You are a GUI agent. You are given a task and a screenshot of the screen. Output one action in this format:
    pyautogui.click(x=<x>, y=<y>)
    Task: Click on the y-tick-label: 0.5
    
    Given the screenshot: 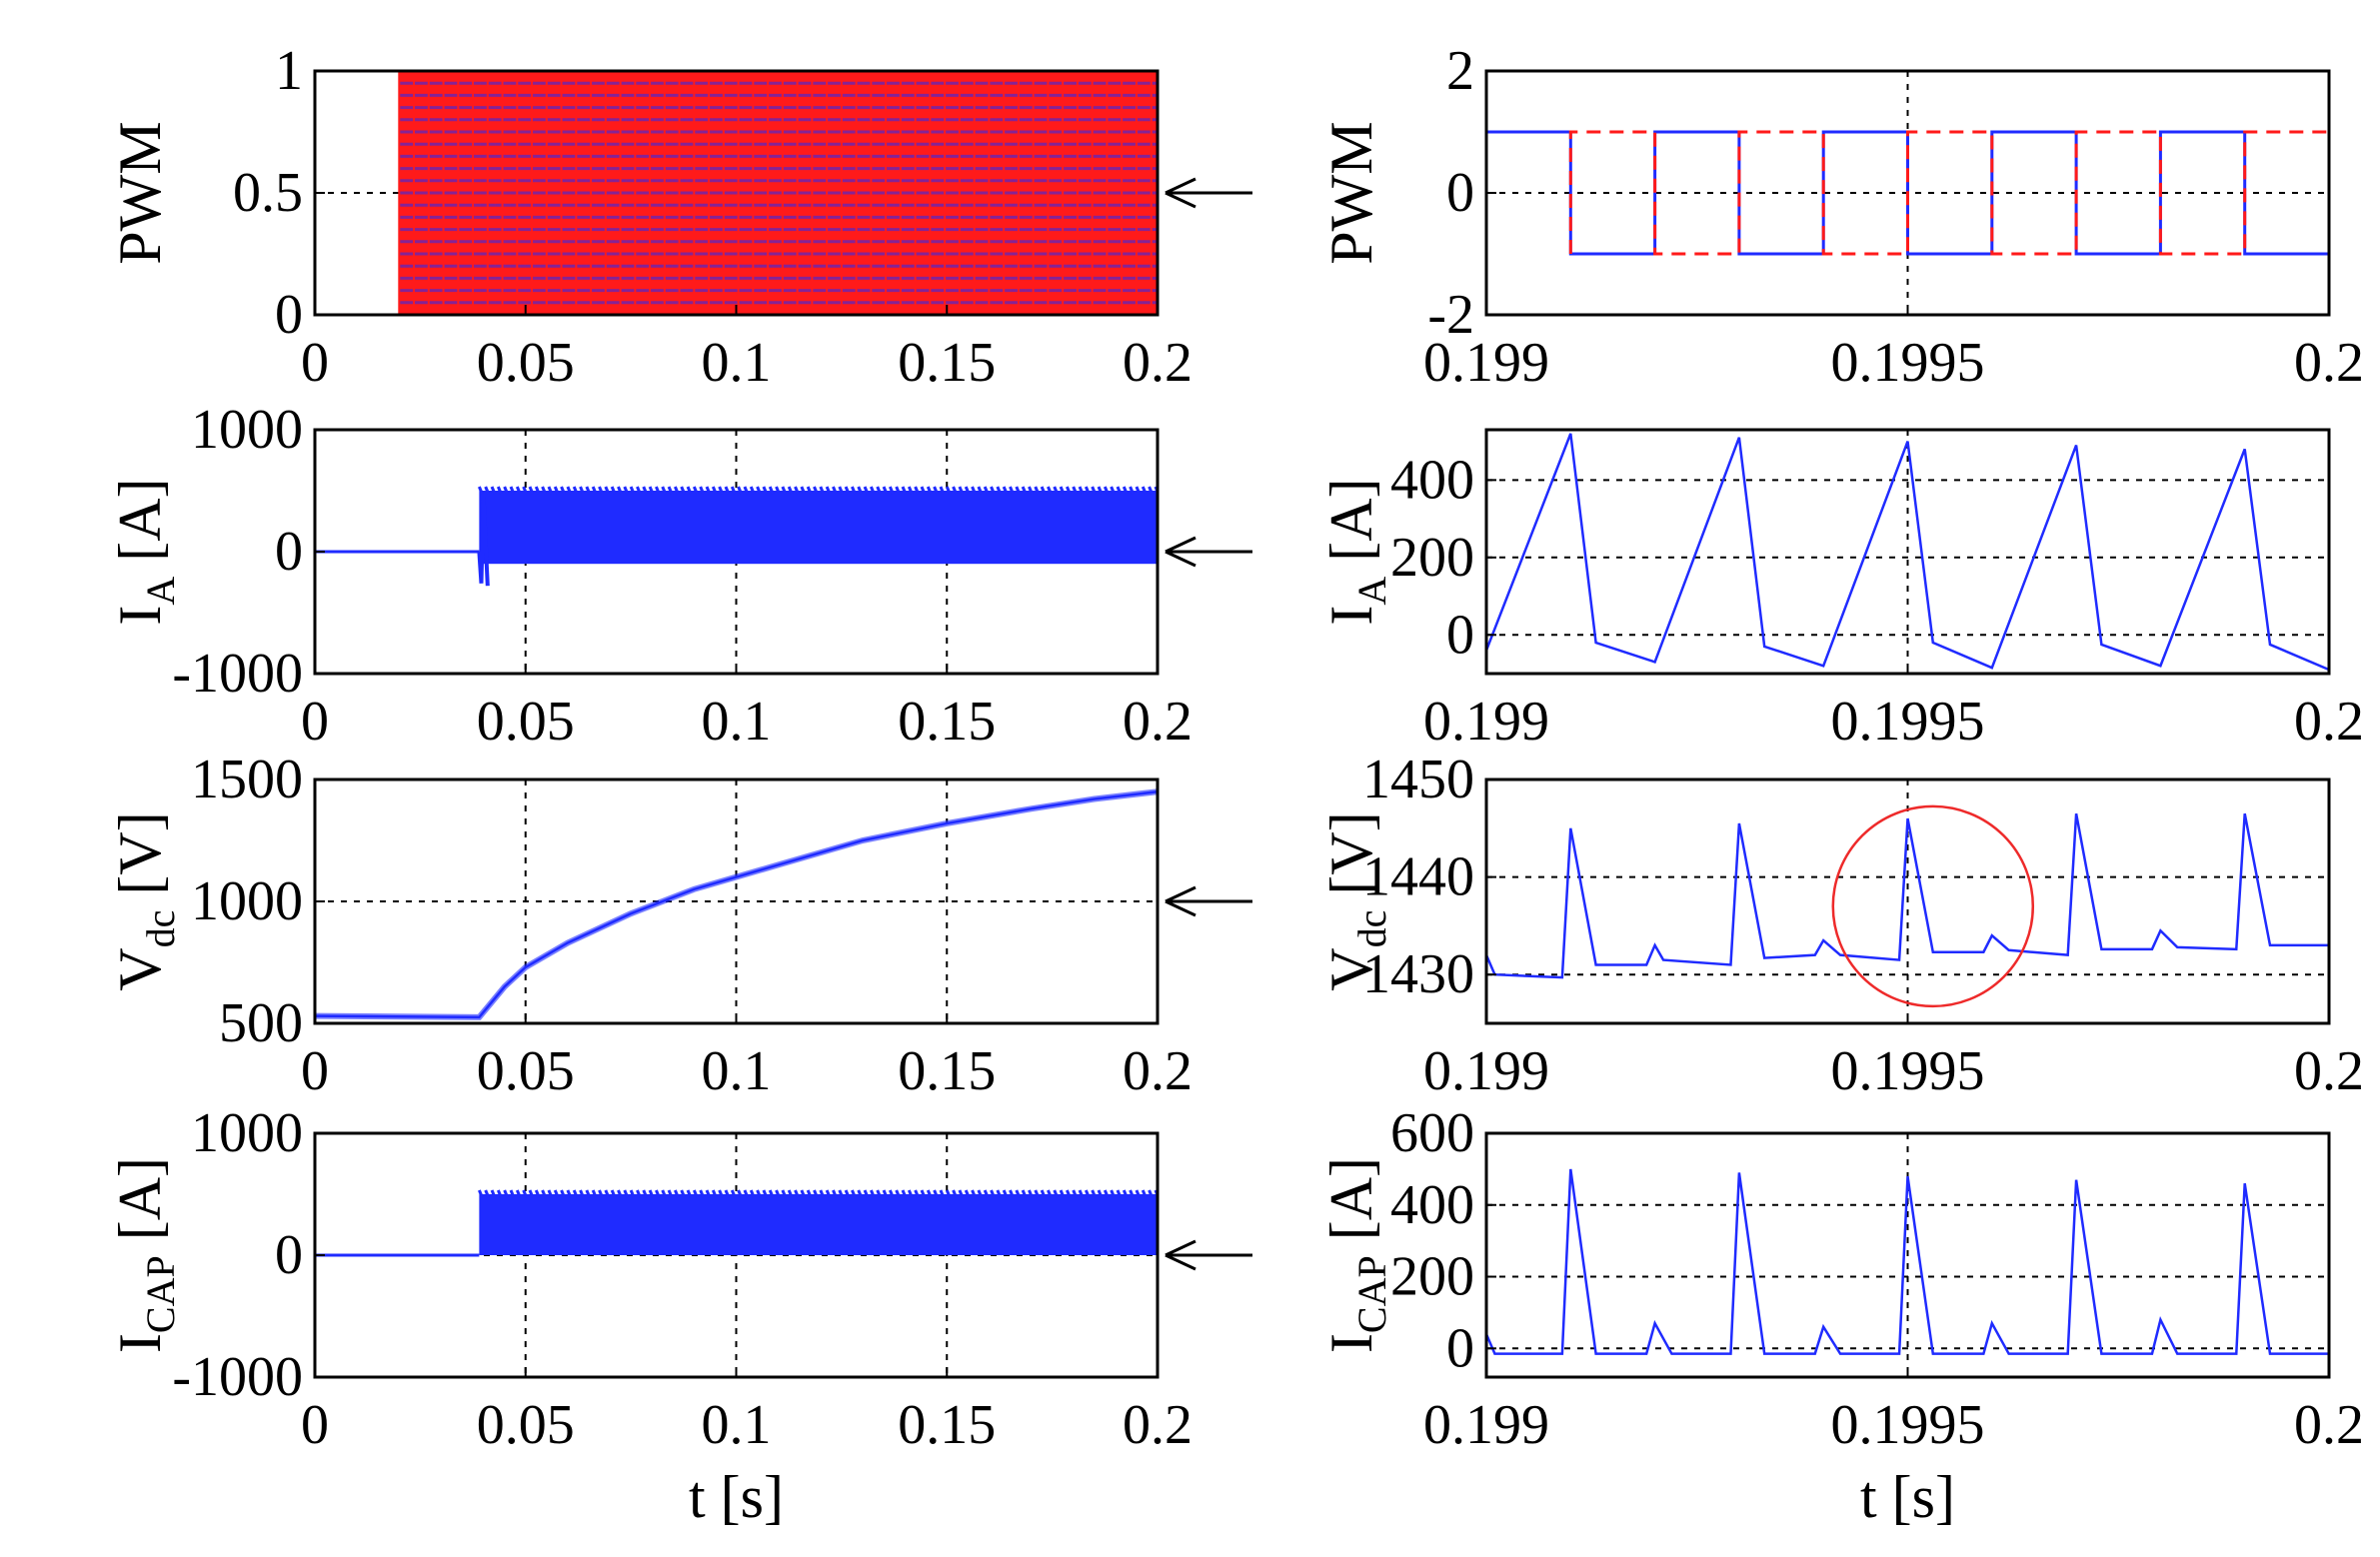 What is the action you would take?
    pyautogui.click(x=268, y=193)
    